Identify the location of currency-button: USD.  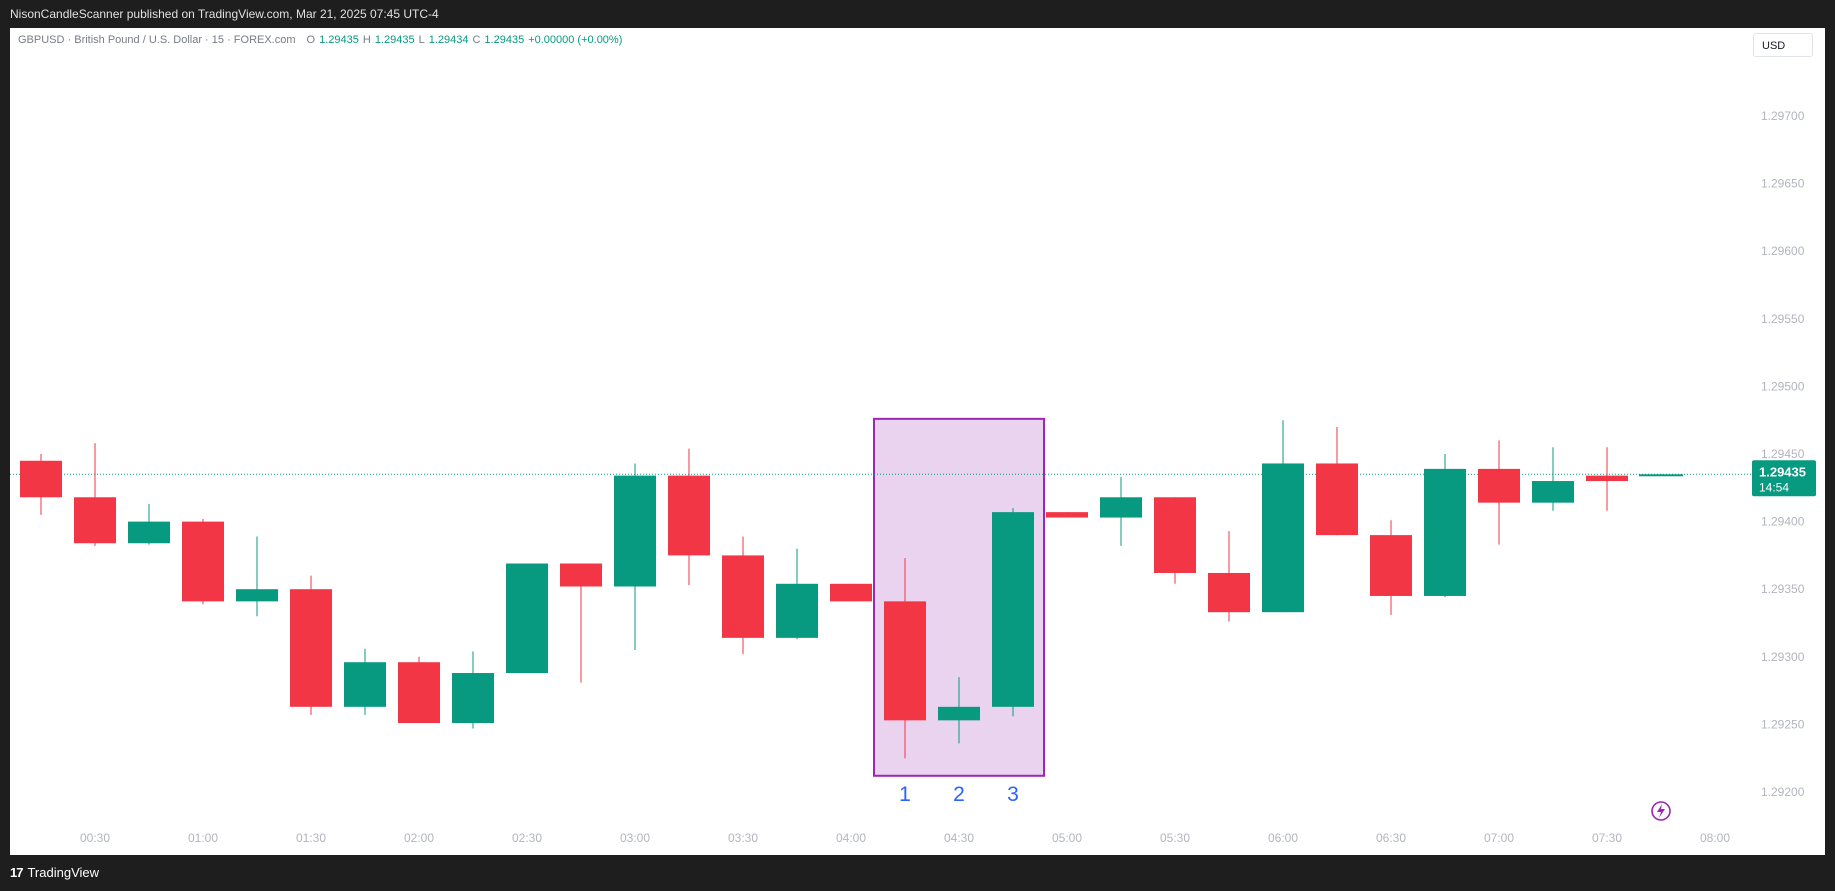
(1783, 45).